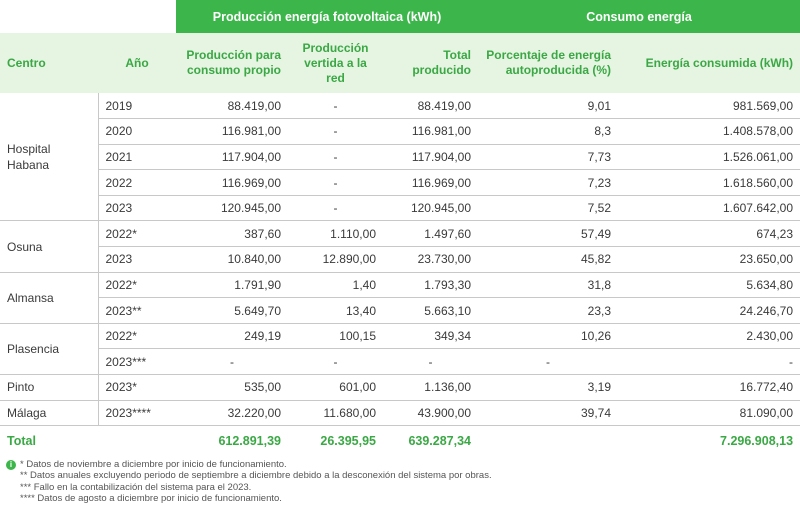 The height and width of the screenshot is (530, 800). What do you see at coordinates (232, 336) in the screenshot?
I see `propio-cell: 249,19` at bounding box center [232, 336].